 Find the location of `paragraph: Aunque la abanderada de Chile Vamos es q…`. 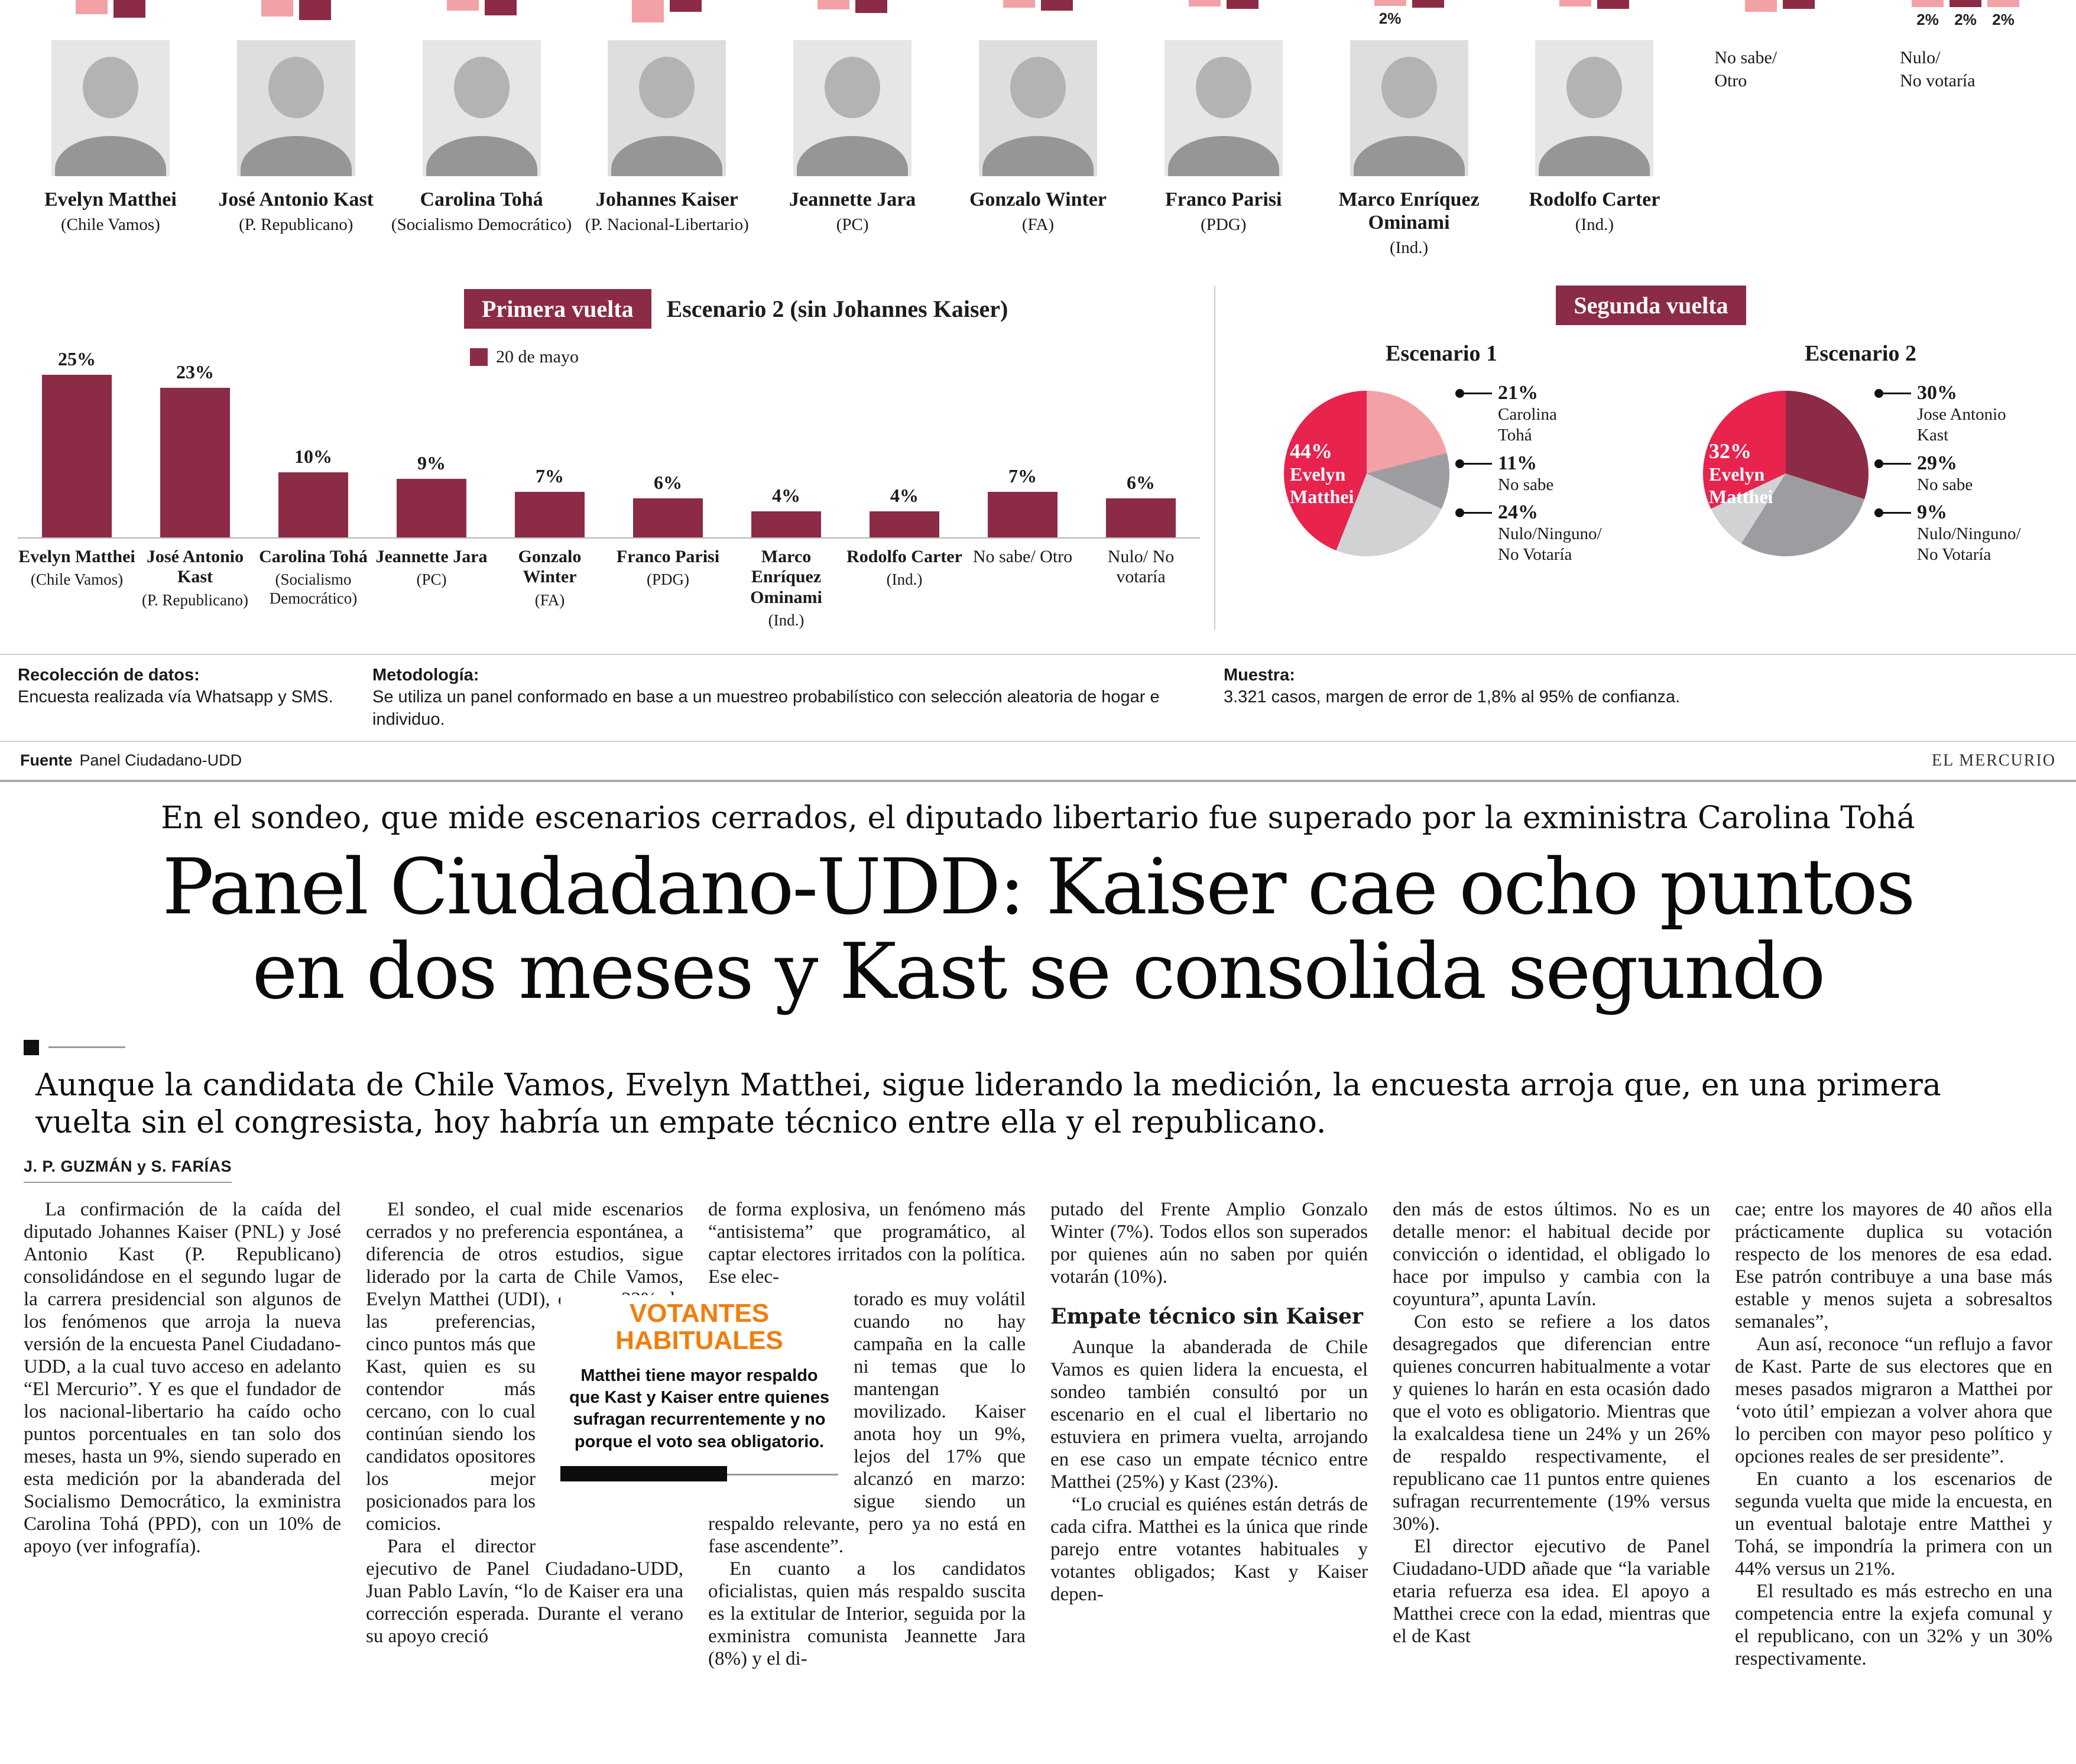

paragraph: Aunque la abanderada de Chile Vamos es q… is located at coordinates (1209, 1415).